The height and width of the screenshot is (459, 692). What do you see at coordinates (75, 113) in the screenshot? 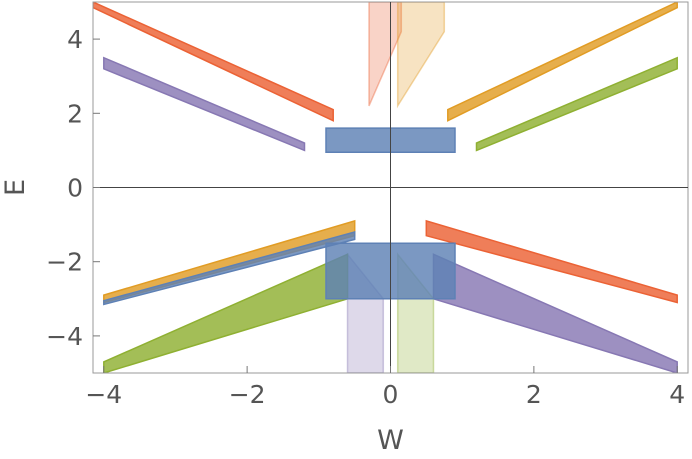
I see `y-tick-label: 2` at bounding box center [75, 113].